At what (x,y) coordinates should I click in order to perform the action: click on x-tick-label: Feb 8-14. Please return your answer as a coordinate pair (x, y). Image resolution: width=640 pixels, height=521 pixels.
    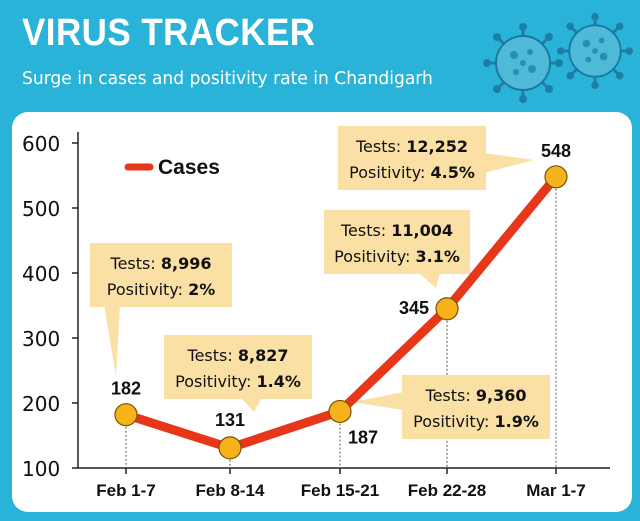
    Looking at the image, I should click on (231, 490).